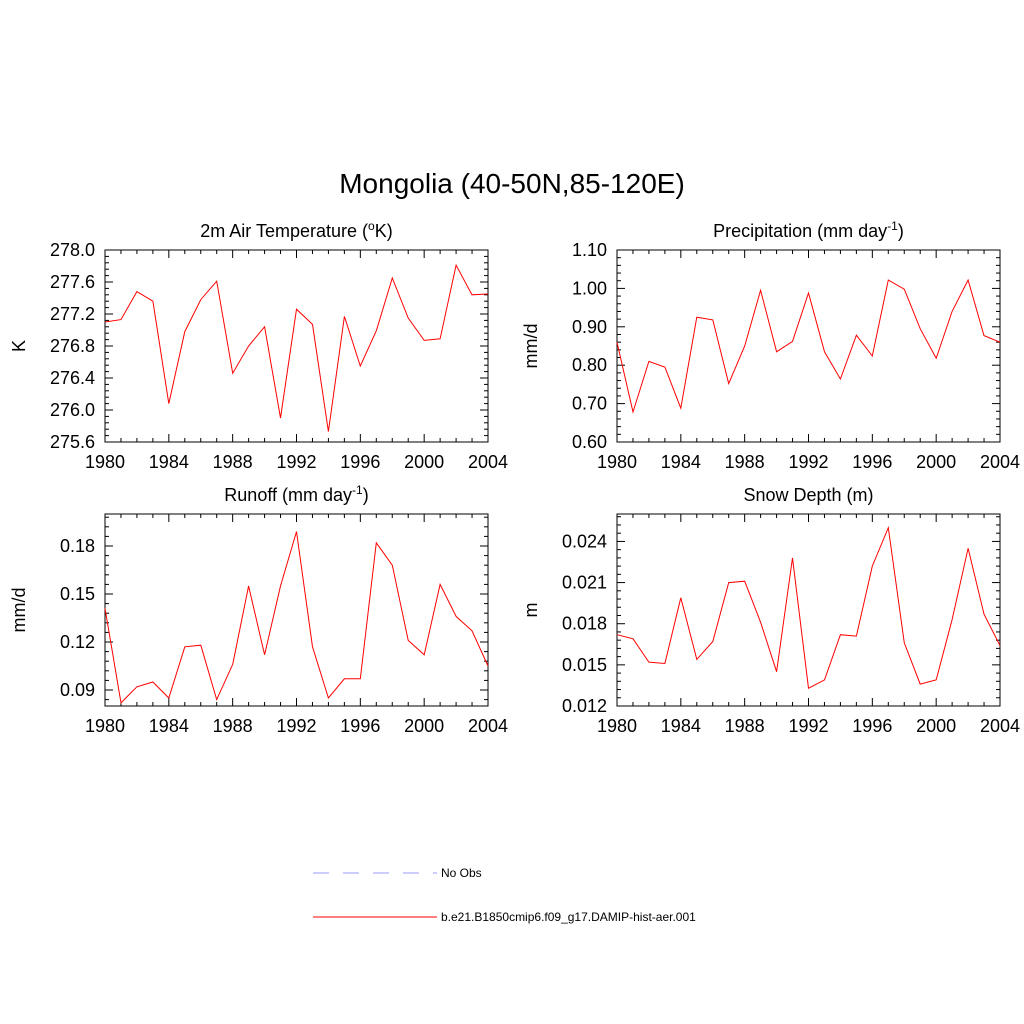 The width and height of the screenshot is (1024, 1024). I want to click on y-tick-label: 278.0, so click(72, 250).